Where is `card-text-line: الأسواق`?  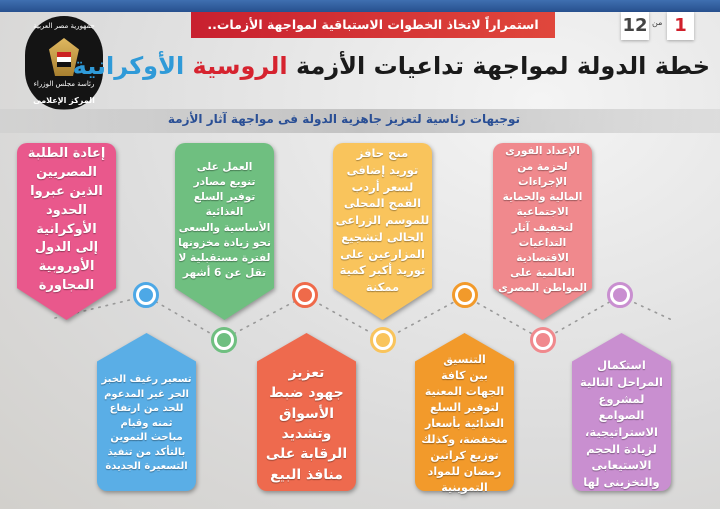 card-text-line: الأسواق is located at coordinates (306, 413).